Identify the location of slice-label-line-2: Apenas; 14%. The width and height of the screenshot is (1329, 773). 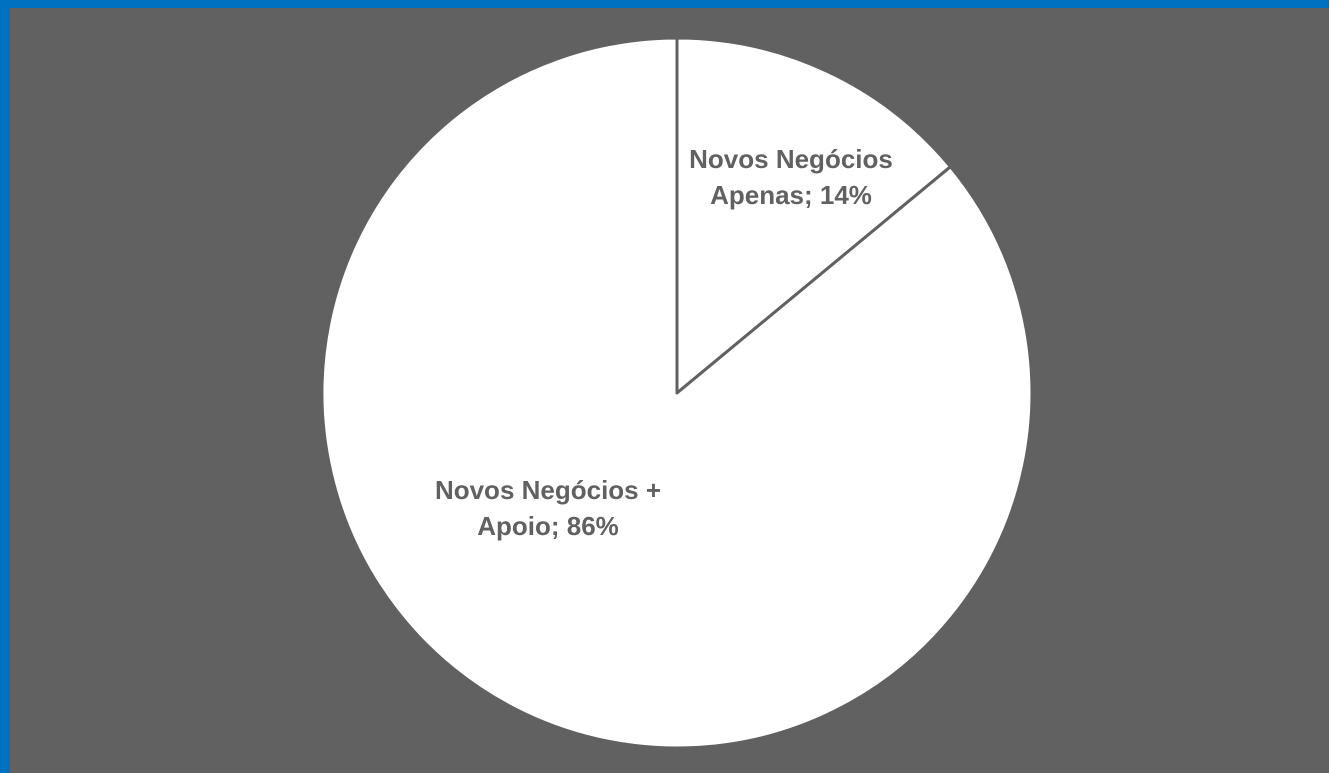
(791, 195).